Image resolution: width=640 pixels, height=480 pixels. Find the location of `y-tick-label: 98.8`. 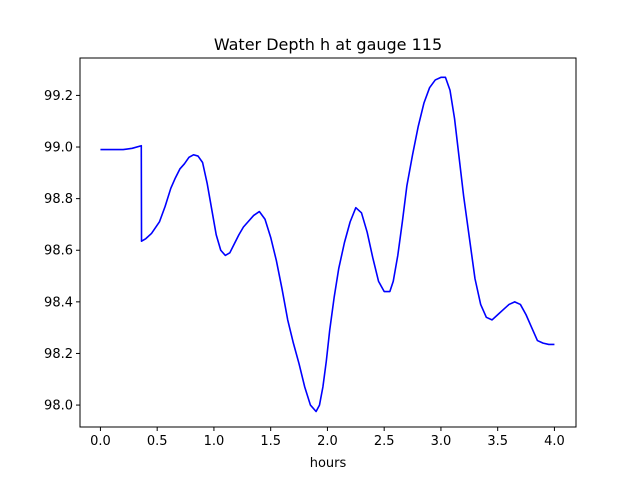

y-tick-label: 98.8 is located at coordinates (58, 199).